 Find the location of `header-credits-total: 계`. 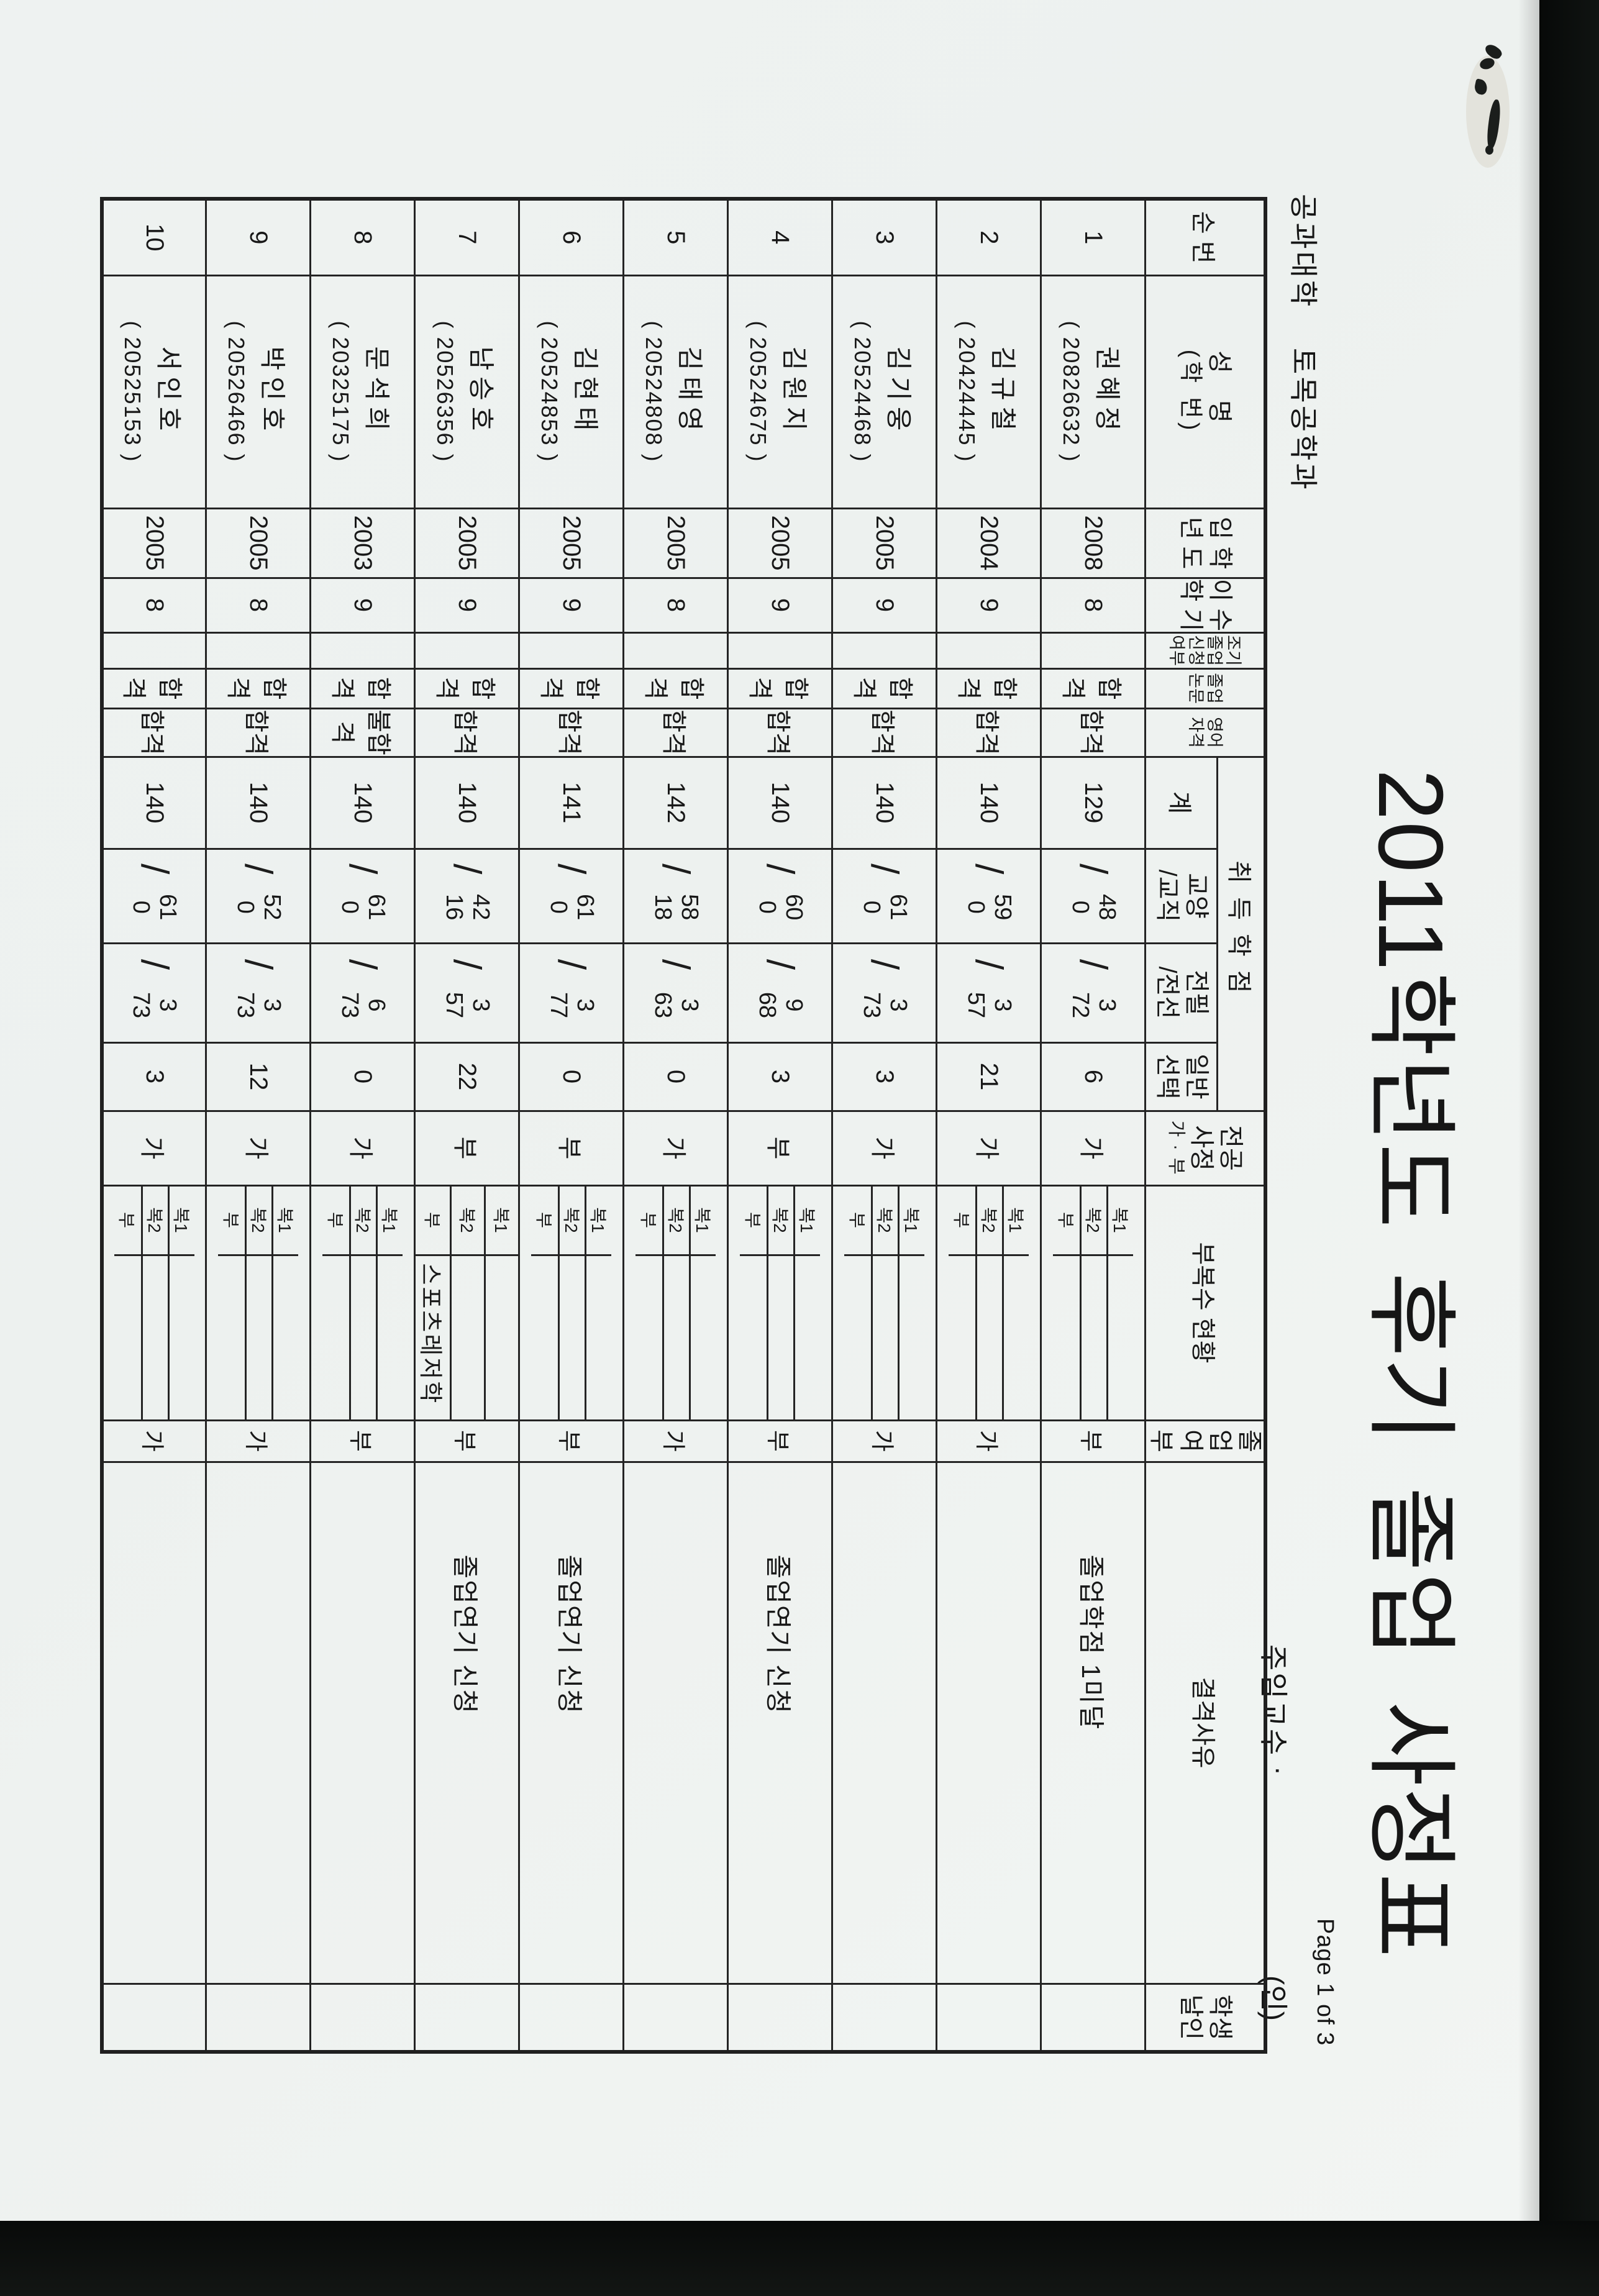

header-credits-total: 계 is located at coordinates (1181, 803).